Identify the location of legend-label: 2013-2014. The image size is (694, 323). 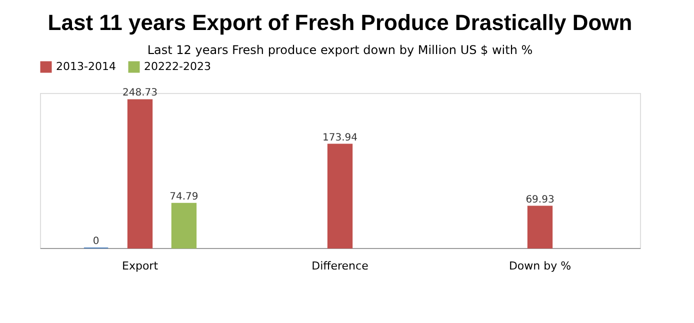
(86, 66).